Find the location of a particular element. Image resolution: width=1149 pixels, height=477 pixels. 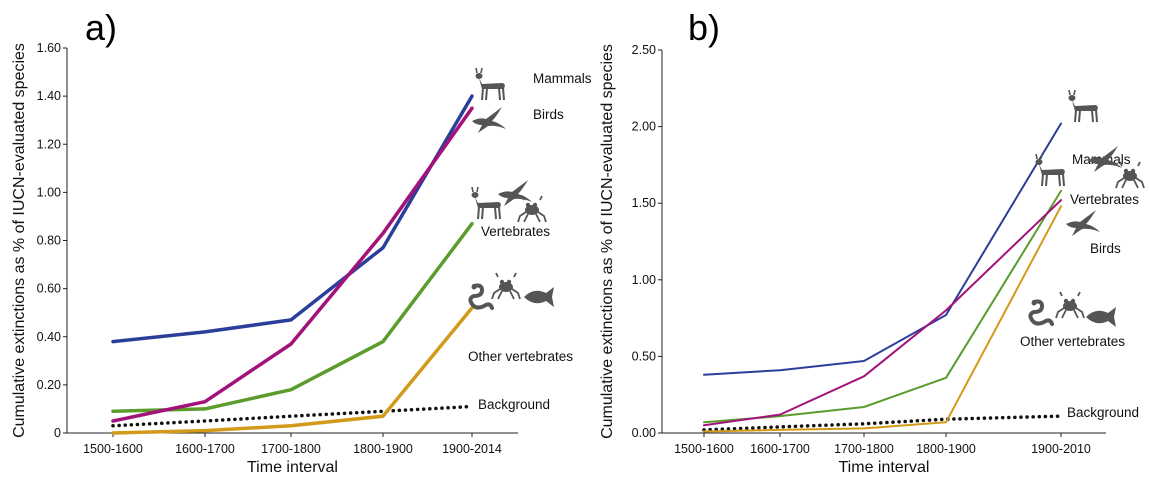

series-line-other-vertebrates-a is located at coordinates (292, 370).